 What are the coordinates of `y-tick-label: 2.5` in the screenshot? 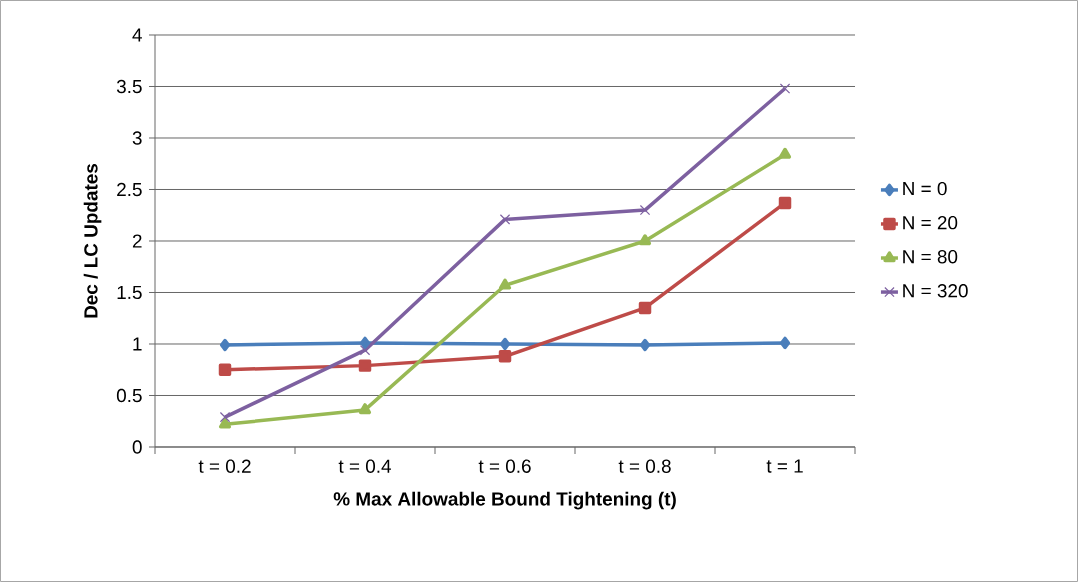 It's located at (129, 189).